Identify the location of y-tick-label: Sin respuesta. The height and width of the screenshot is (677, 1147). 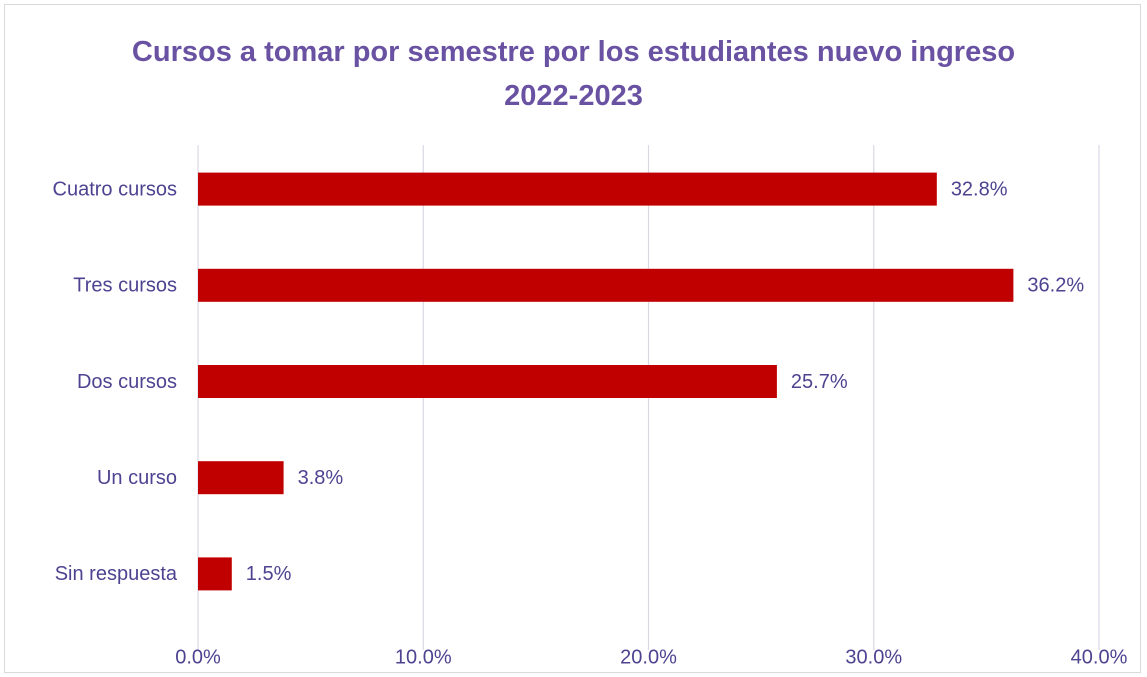
(116, 574).